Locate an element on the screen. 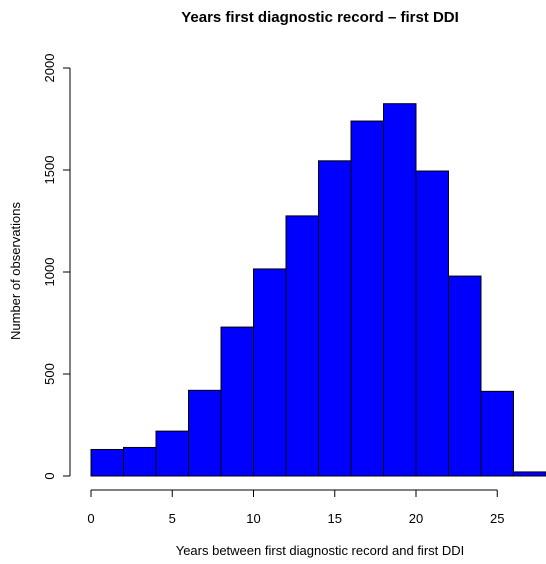 This screenshot has width=546, height=564. x-tick-label: 15 is located at coordinates (335, 518).